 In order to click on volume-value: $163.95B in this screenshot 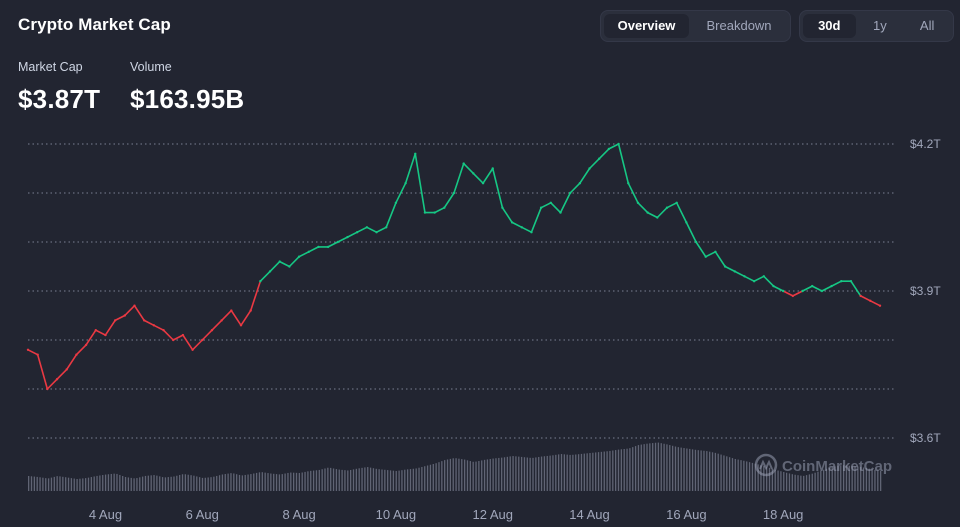, I will do `click(187, 99)`.